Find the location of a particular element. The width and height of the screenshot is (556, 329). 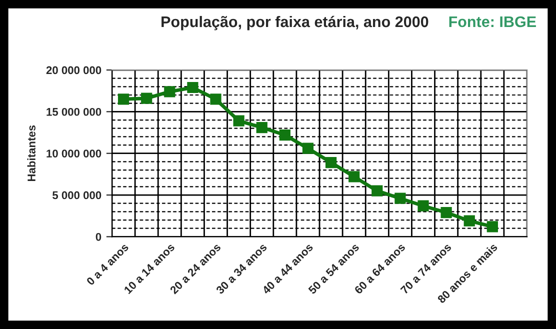

y-tick-label: 15 000 000 is located at coordinates (74, 112).